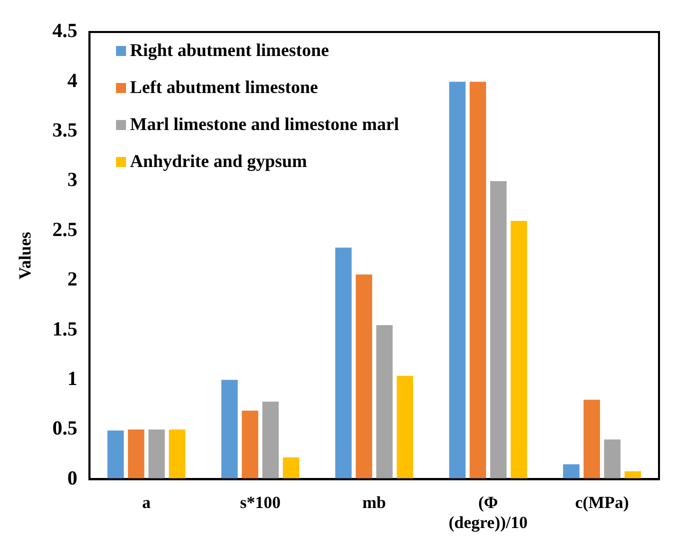 This screenshot has height=560, width=683. Describe the element at coordinates (264, 124) in the screenshot. I see `legend-label: Marl limestone and limestone marl` at that location.